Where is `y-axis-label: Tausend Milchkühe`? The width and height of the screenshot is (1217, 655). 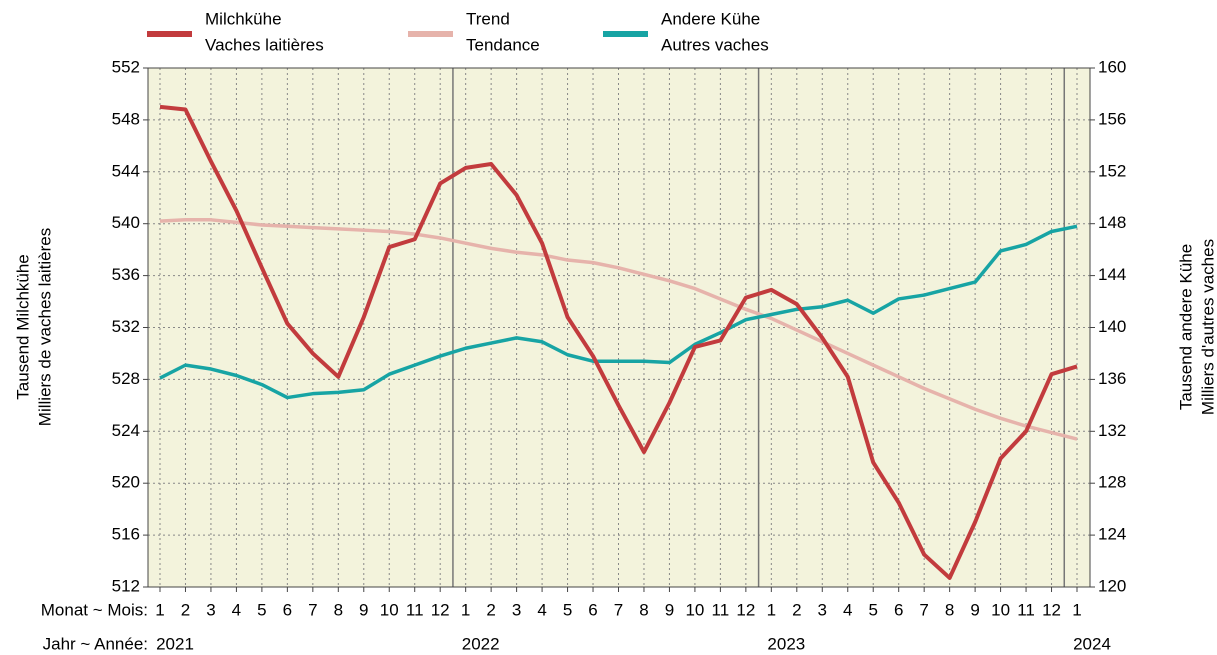 y-axis-label: Tausend Milchkühe is located at coordinates (22, 327).